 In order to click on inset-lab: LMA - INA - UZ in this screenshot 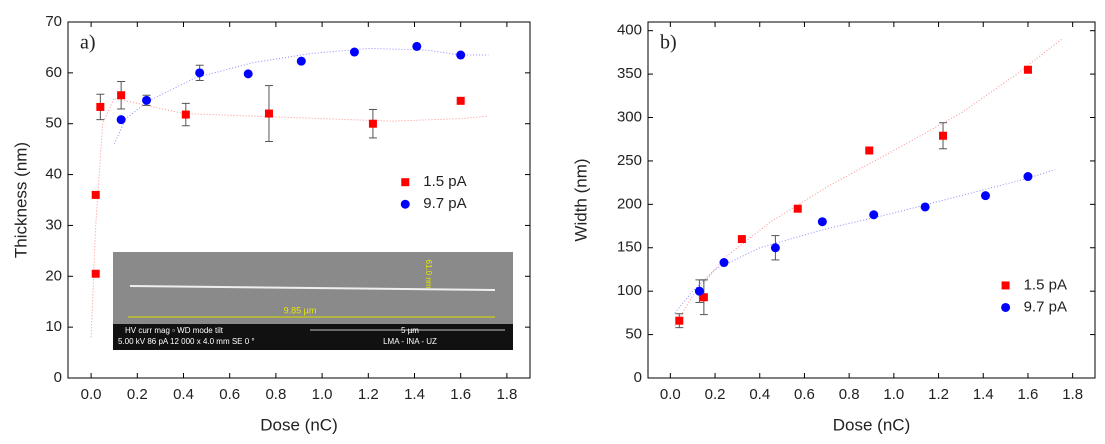, I will do `click(410, 341)`.